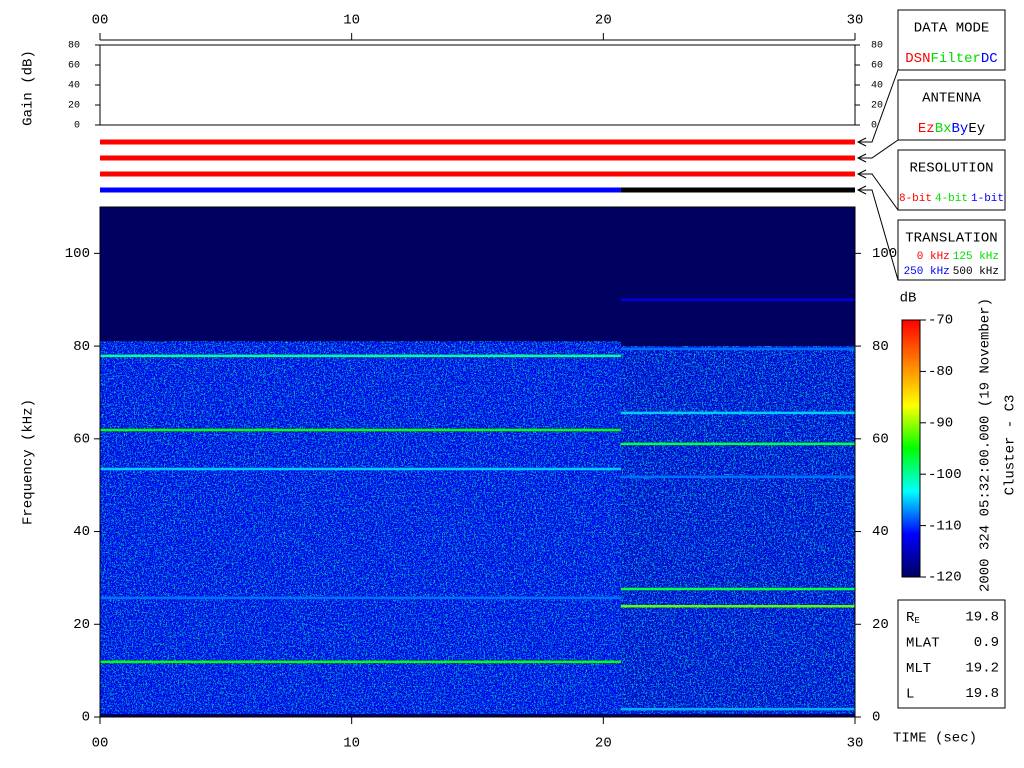 Image resolution: width=1024 pixels, height=768 pixels. Describe the element at coordinates (986, 643) in the screenshot. I see `info-value: 0.9` at that location.